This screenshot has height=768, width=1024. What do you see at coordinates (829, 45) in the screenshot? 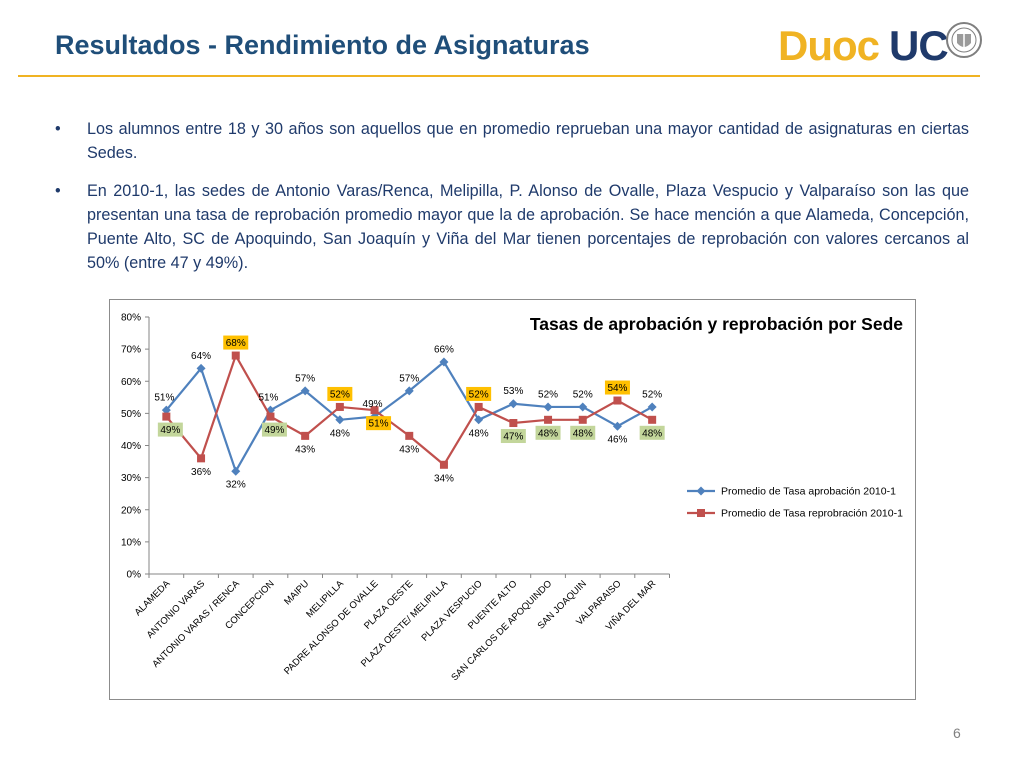
I see `logo-duoc-text: Duoc` at bounding box center [829, 45].